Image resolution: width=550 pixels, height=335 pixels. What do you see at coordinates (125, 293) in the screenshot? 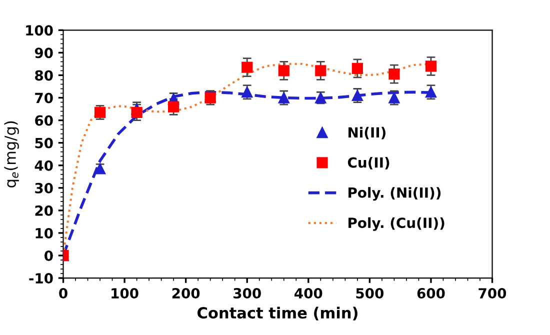
I see `x-tick-label: 100` at bounding box center [125, 293].